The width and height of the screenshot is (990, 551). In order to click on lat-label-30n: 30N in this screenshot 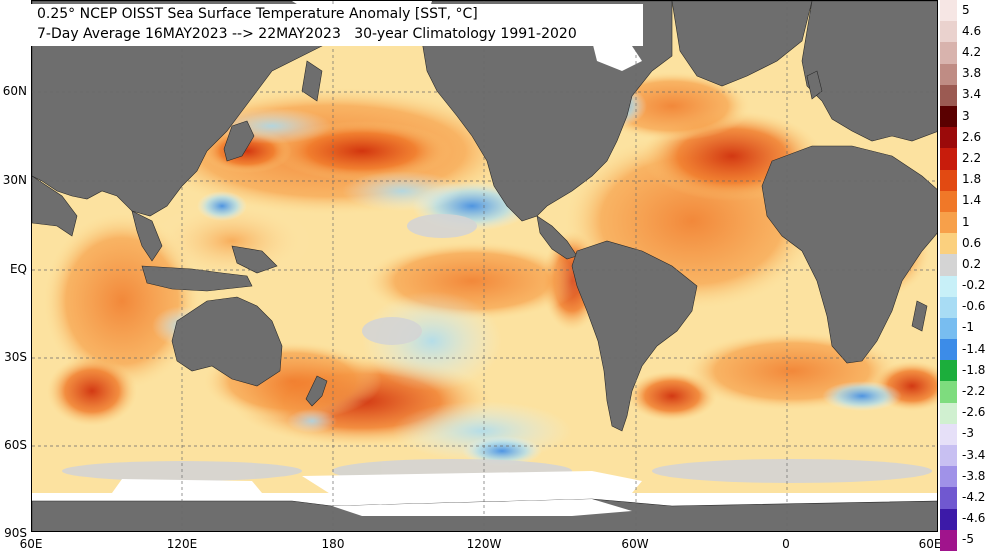, I will do `click(14, 180)`.